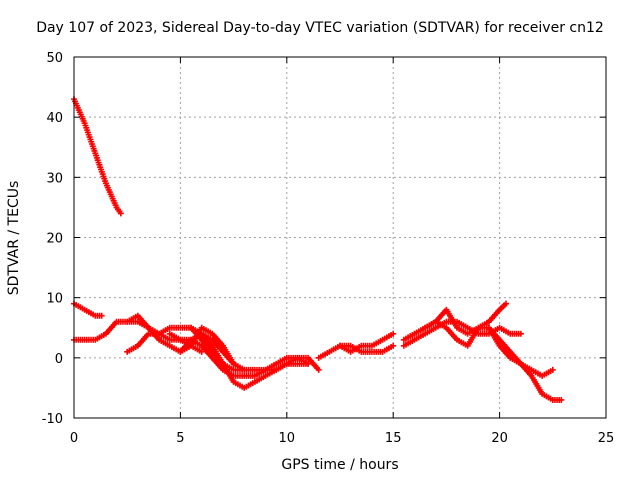 This screenshot has width=640, height=480. What do you see at coordinates (54, 118) in the screenshot?
I see `y-tick-label: 40` at bounding box center [54, 118].